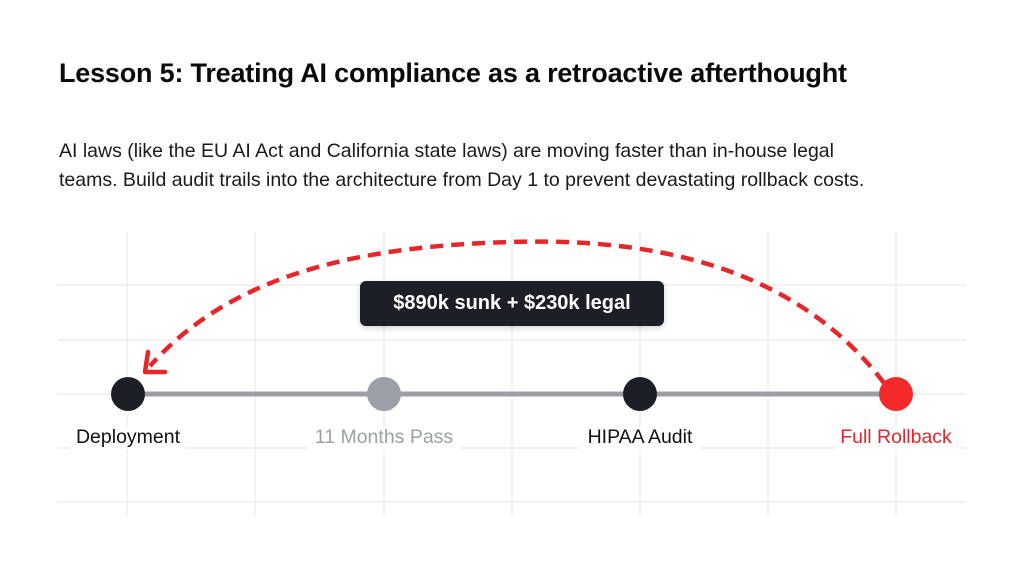 Image resolution: width=1024 pixels, height=571 pixels. Describe the element at coordinates (384, 394) in the screenshot. I see `node-11-months-pass` at that location.